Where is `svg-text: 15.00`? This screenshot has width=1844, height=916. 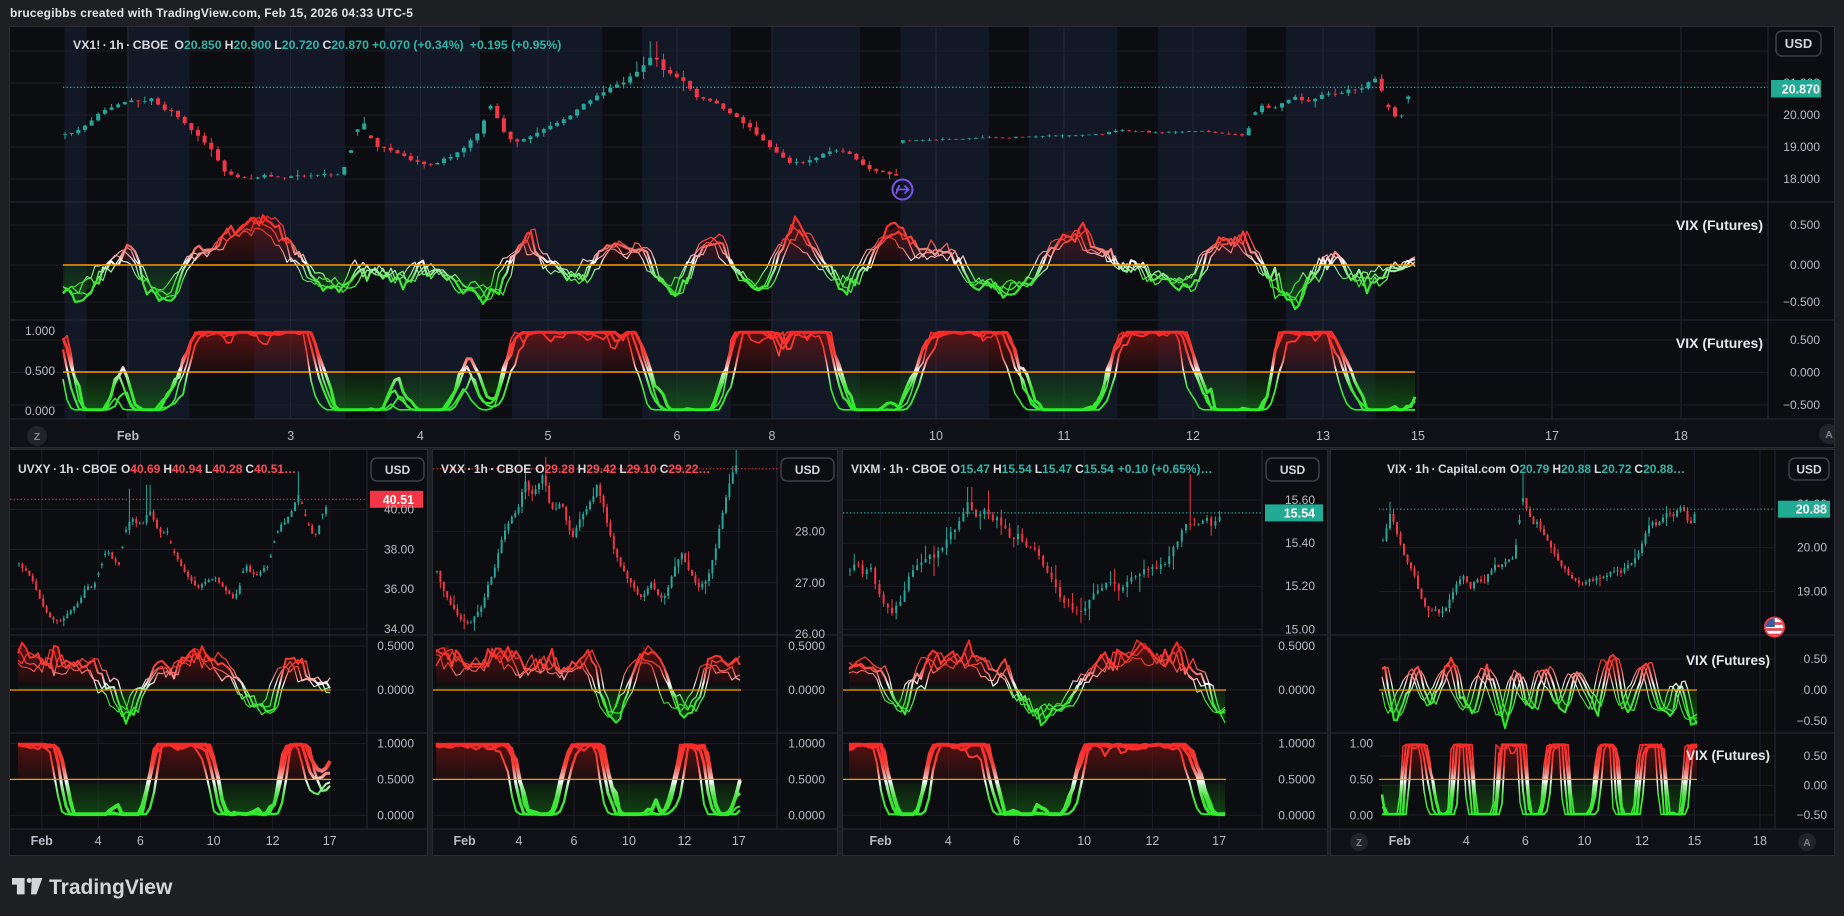 svg-text: 15.00 is located at coordinates (1300, 629).